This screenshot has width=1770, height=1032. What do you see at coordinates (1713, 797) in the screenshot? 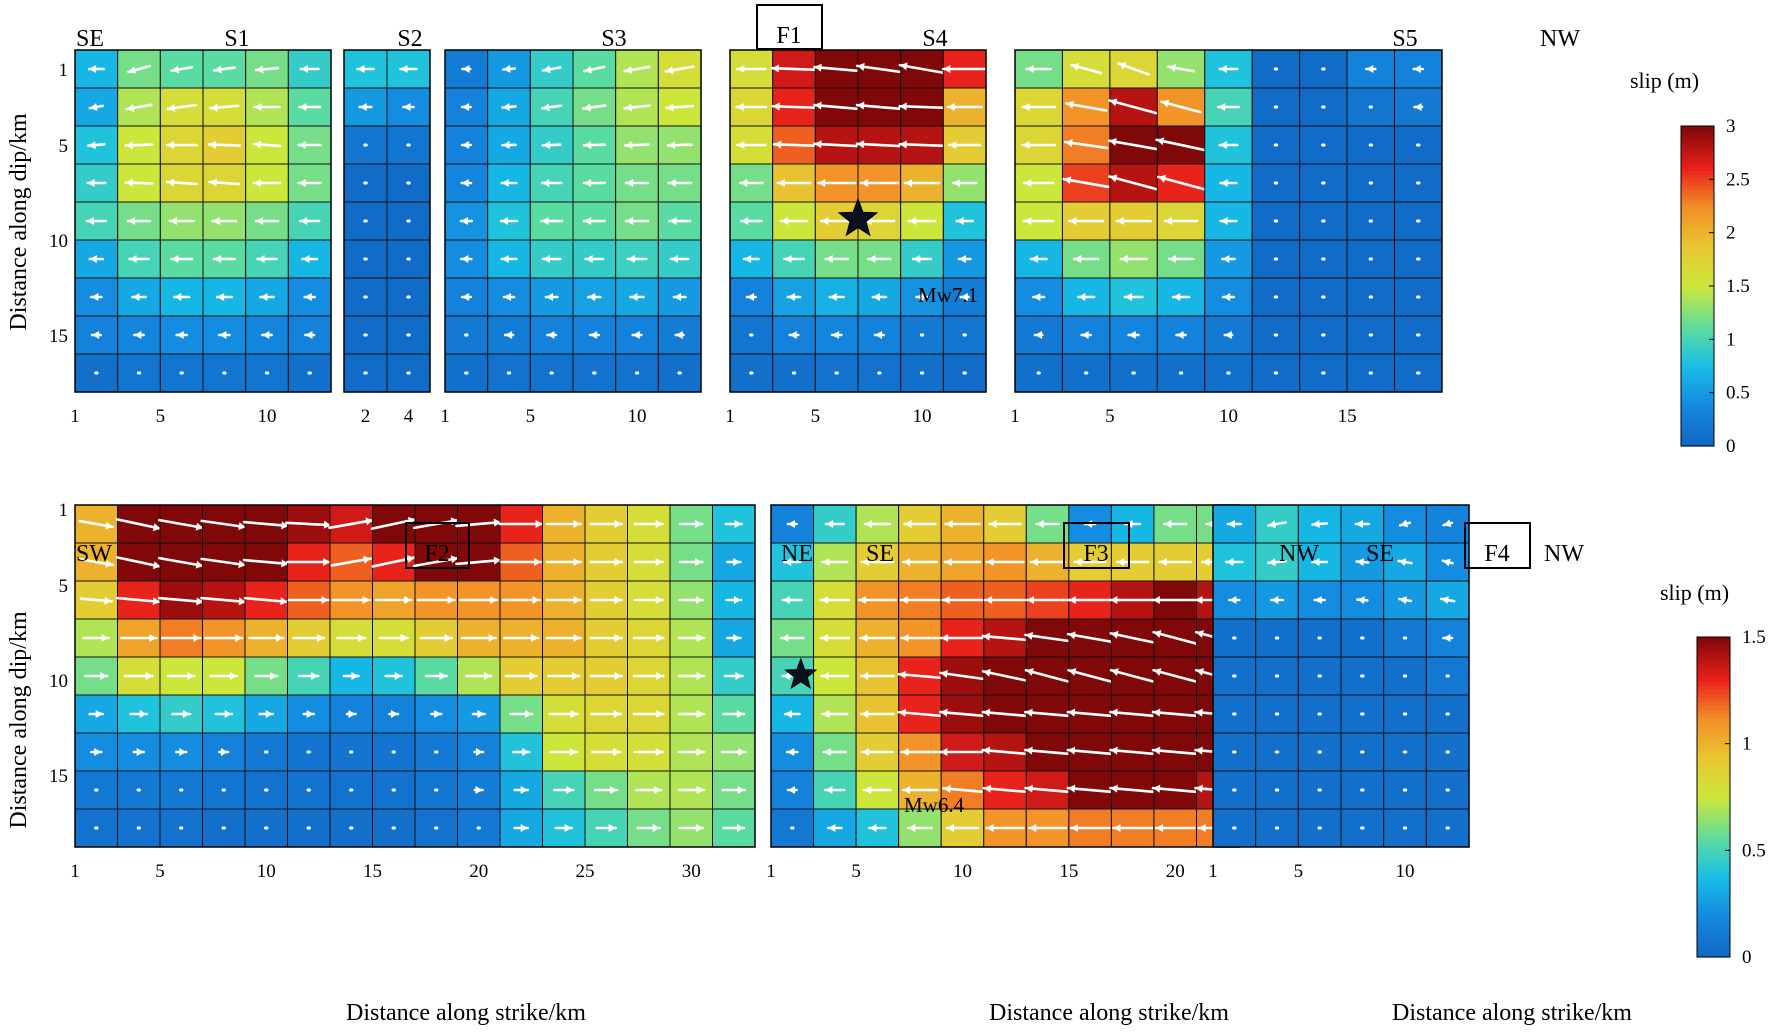
I see `bottom-colorbar-frame` at bounding box center [1713, 797].